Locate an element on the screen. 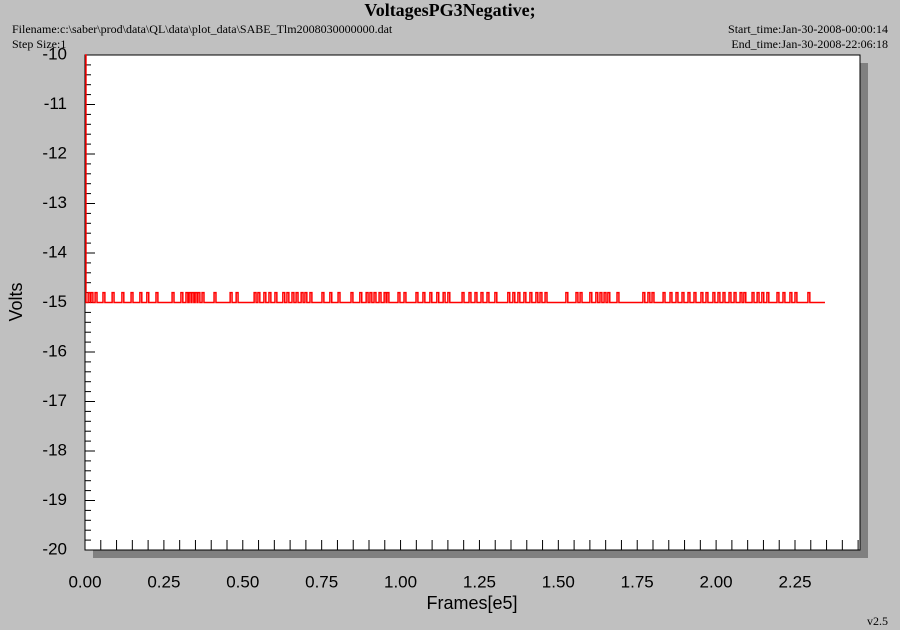 This screenshot has height=630, width=900. x-tick-label: 2.25 is located at coordinates (794, 581).